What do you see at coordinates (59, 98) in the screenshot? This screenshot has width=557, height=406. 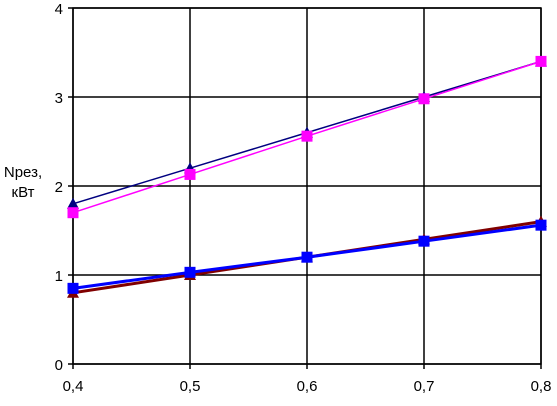 I see `y-tick-label: 3` at bounding box center [59, 98].